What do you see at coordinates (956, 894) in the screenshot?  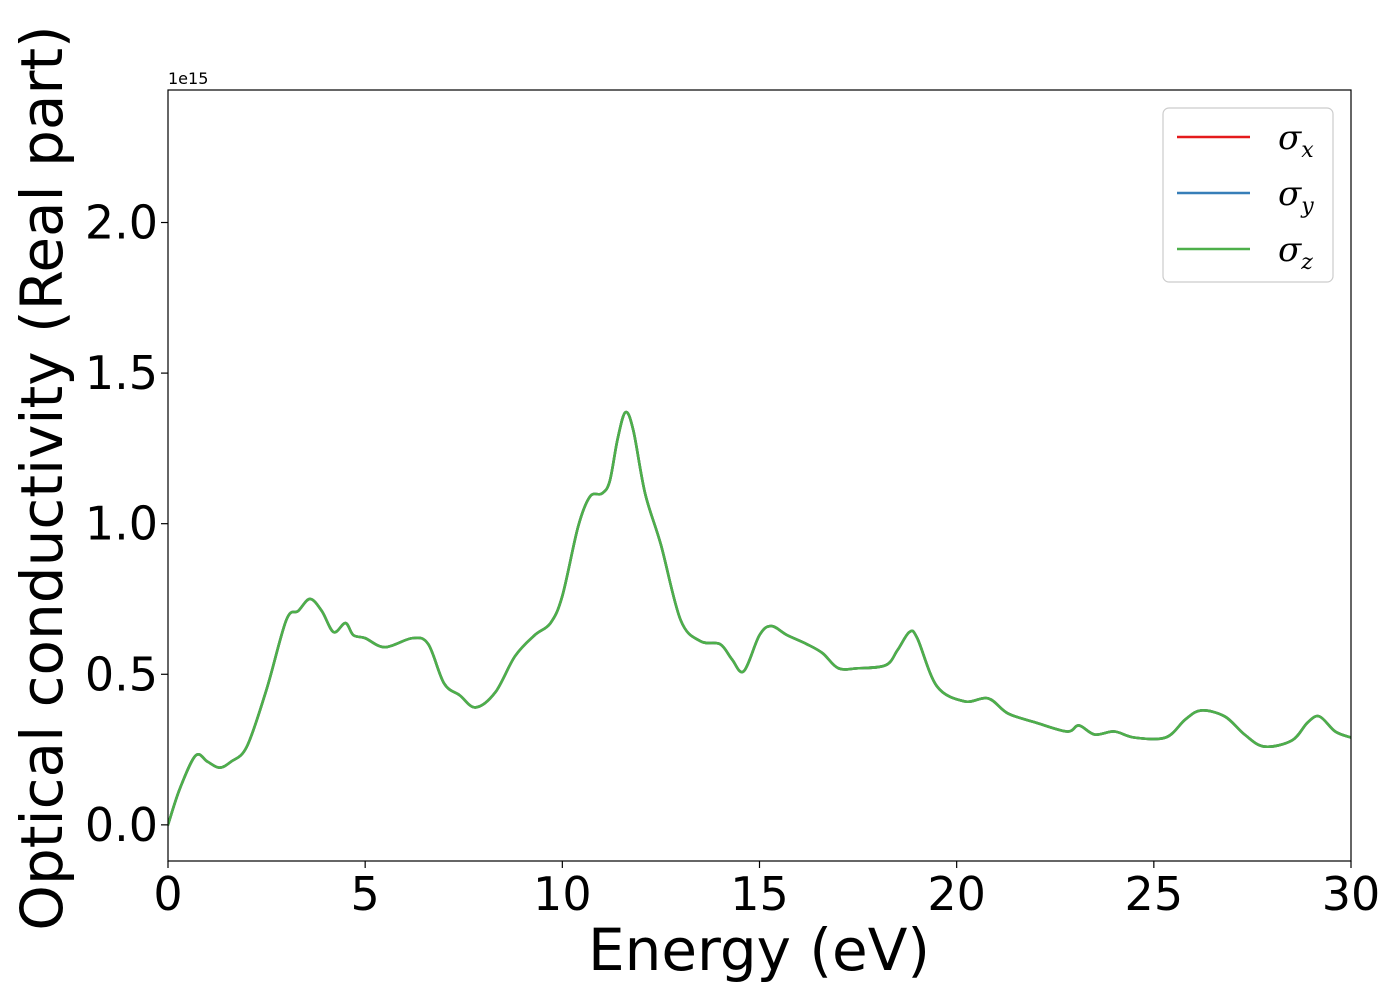 I see `x-tick-label: 20` at bounding box center [956, 894].